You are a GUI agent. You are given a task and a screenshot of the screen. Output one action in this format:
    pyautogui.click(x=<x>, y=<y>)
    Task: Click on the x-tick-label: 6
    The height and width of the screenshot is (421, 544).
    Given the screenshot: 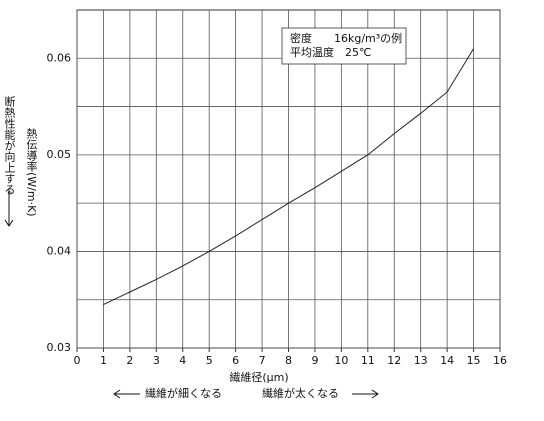 What is the action you would take?
    pyautogui.click(x=235, y=360)
    